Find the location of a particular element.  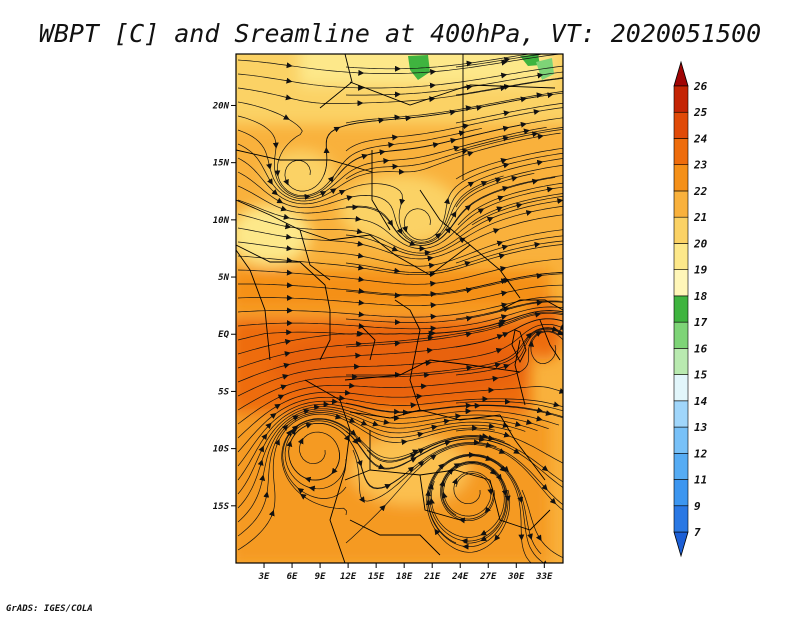

y-tick-label: EQ is located at coordinates (223, 335).